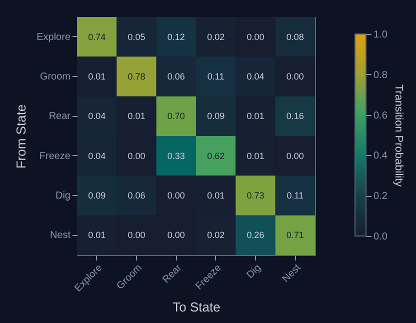 The image size is (416, 323). What do you see at coordinates (295, 235) in the screenshot?
I see `data-label: 0.71` at bounding box center [295, 235].